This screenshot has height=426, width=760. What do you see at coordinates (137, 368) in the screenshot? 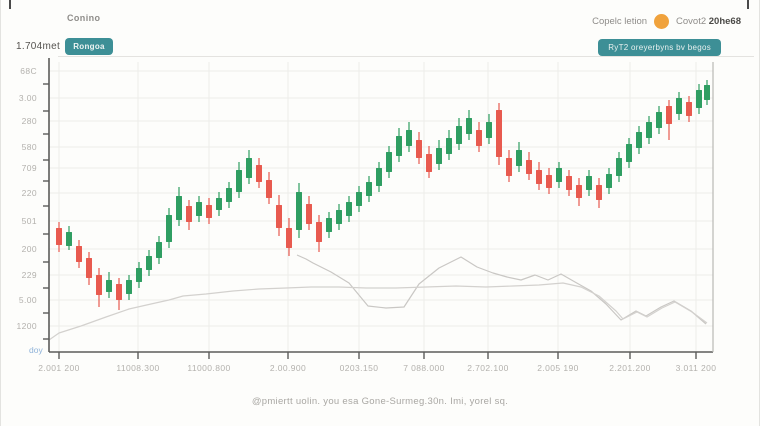
I see `x-tick-label: 11008.300` at bounding box center [137, 368].